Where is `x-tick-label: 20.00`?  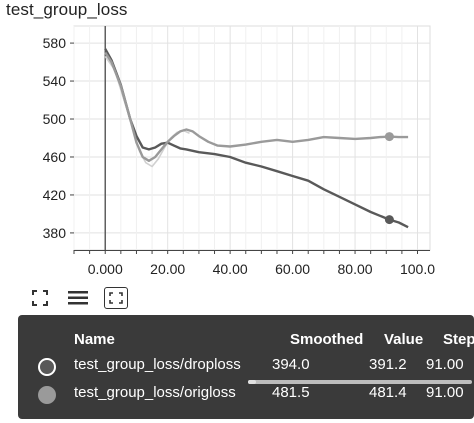
x-tick-label: 20.00 is located at coordinates (167, 269).